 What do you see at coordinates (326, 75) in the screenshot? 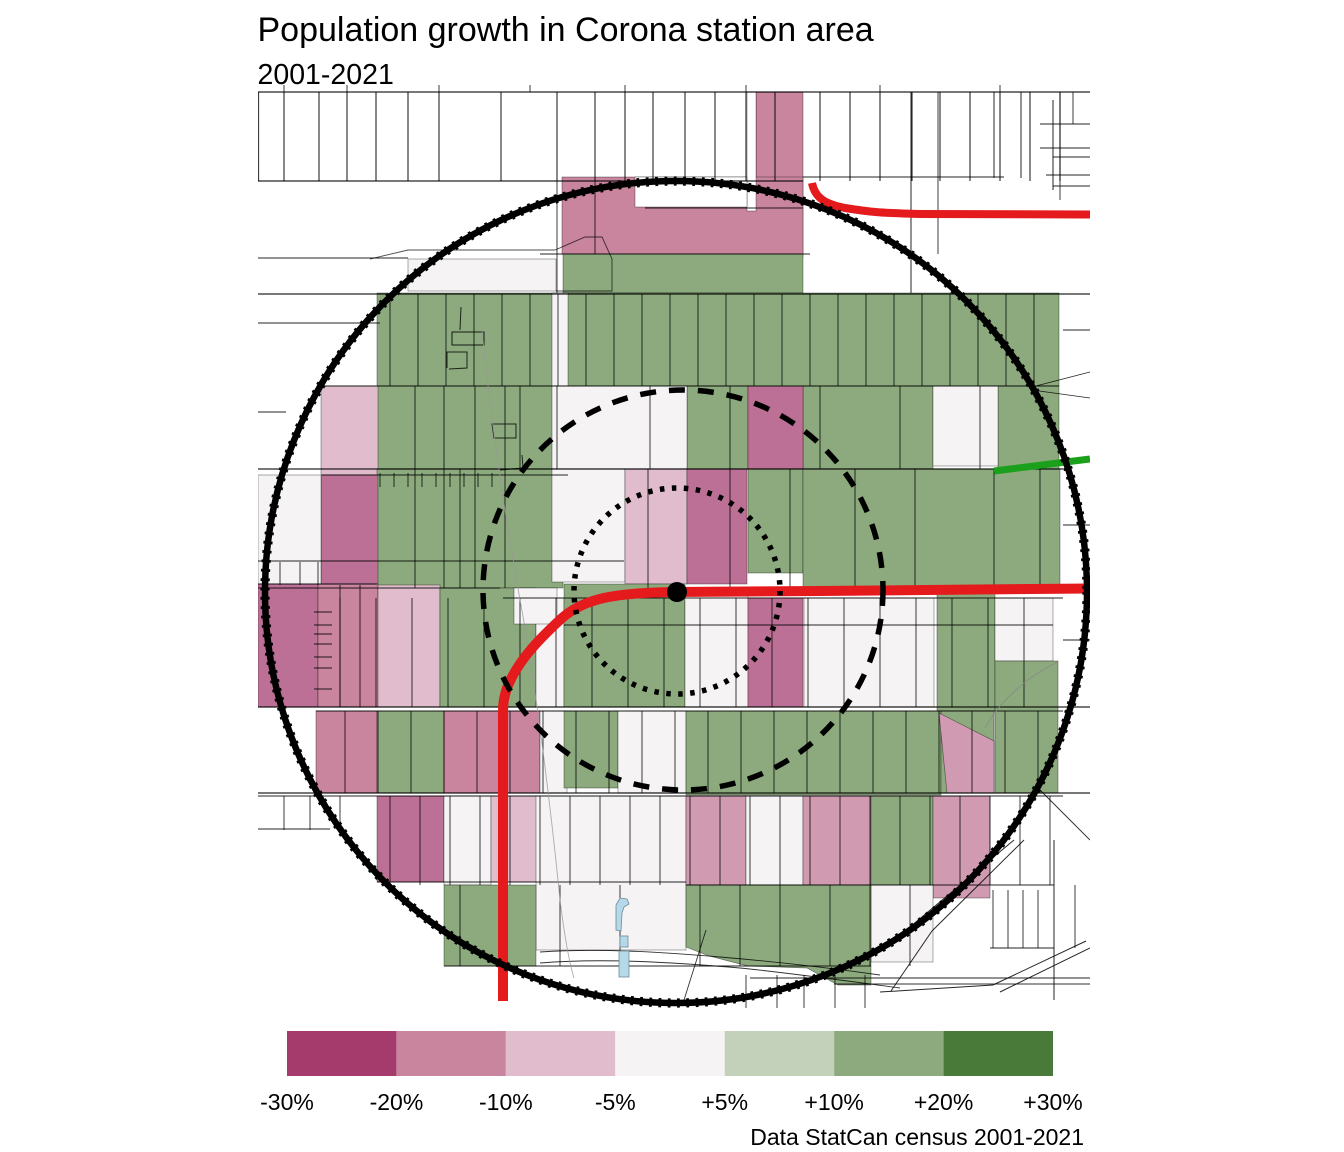
I see `svg-text: 2001-2021` at bounding box center [326, 75].